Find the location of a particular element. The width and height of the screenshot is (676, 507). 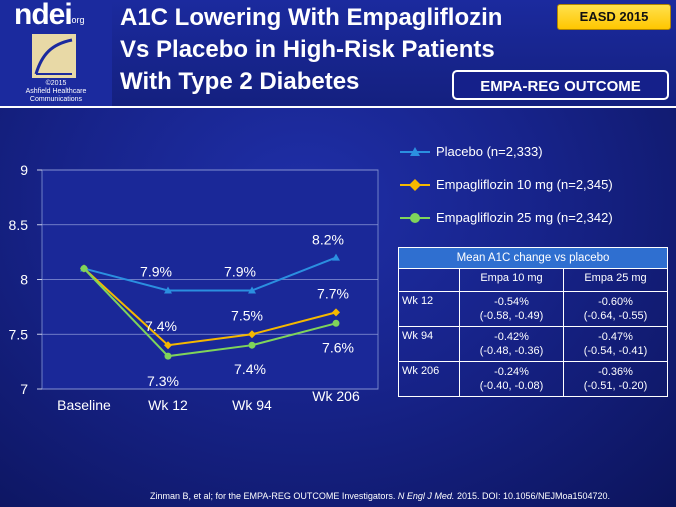

logo-emblem-icon is located at coordinates (54, 56).